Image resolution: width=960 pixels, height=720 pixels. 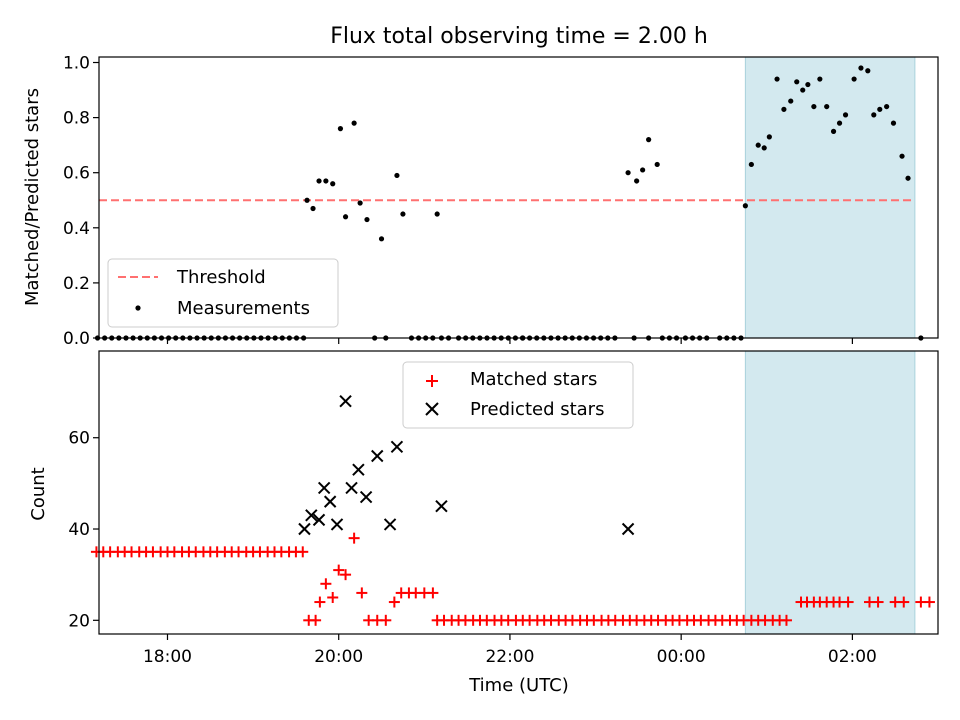 What do you see at coordinates (338, 657) in the screenshot?
I see `x-tick-label: 20:00` at bounding box center [338, 657].